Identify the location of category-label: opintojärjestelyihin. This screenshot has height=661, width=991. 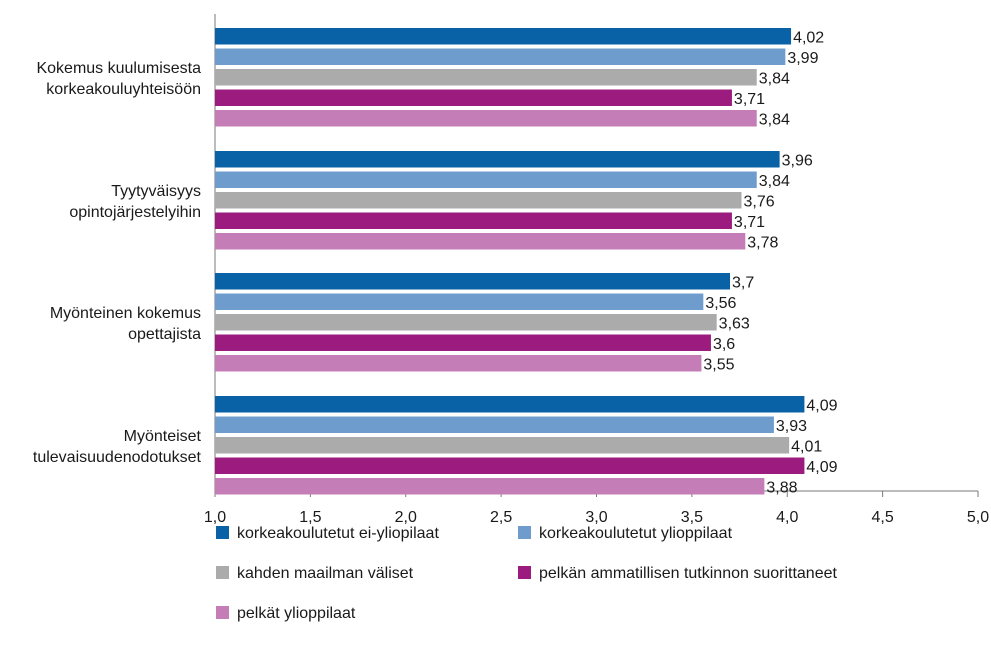
(135, 212).